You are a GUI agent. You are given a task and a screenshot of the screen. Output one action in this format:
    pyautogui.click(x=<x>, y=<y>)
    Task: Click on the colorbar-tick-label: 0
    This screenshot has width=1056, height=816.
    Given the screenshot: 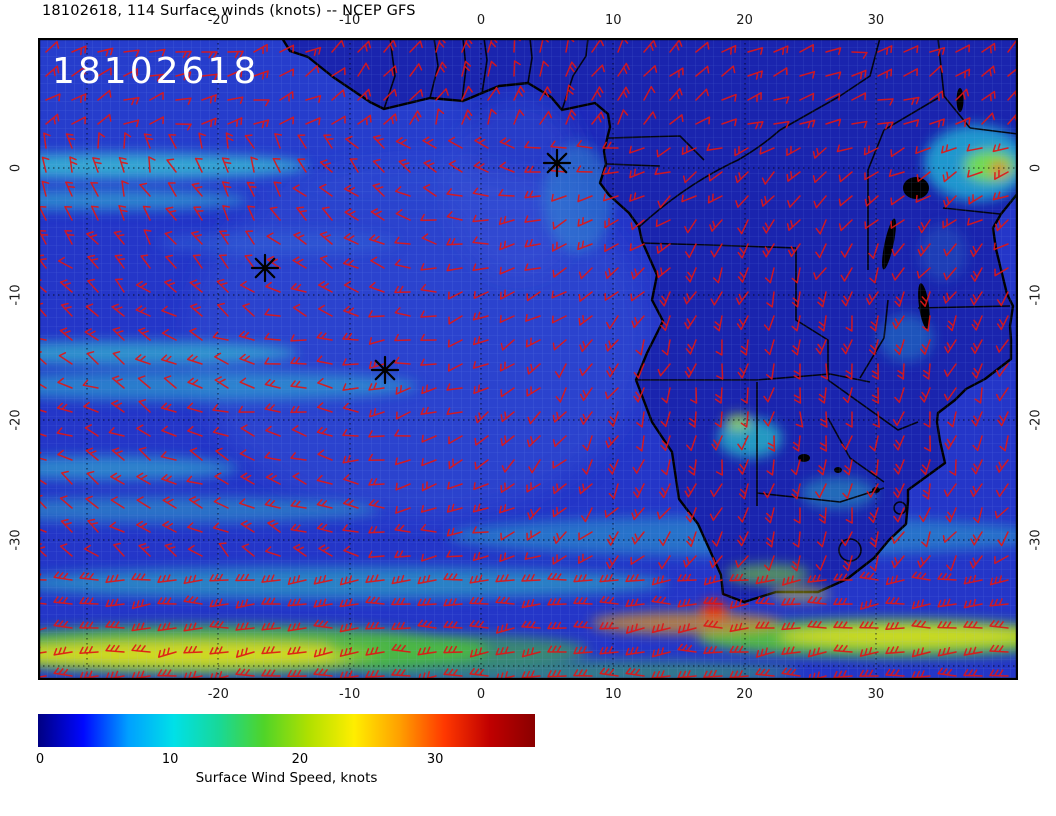 What is the action you would take?
    pyautogui.click(x=40, y=759)
    